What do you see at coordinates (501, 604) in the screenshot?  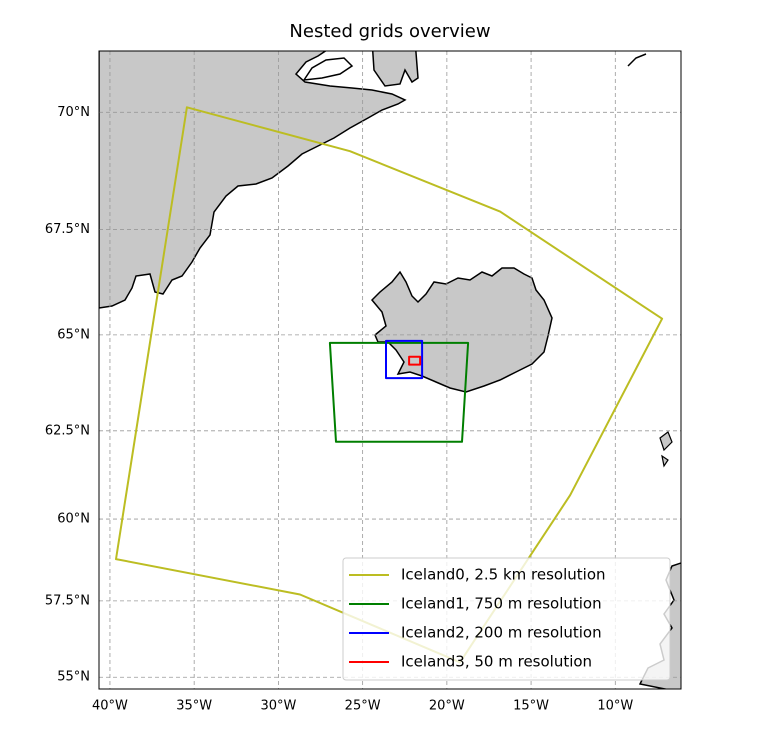 I see `legend-label: Iceland1, 750 m resolution` at bounding box center [501, 604].